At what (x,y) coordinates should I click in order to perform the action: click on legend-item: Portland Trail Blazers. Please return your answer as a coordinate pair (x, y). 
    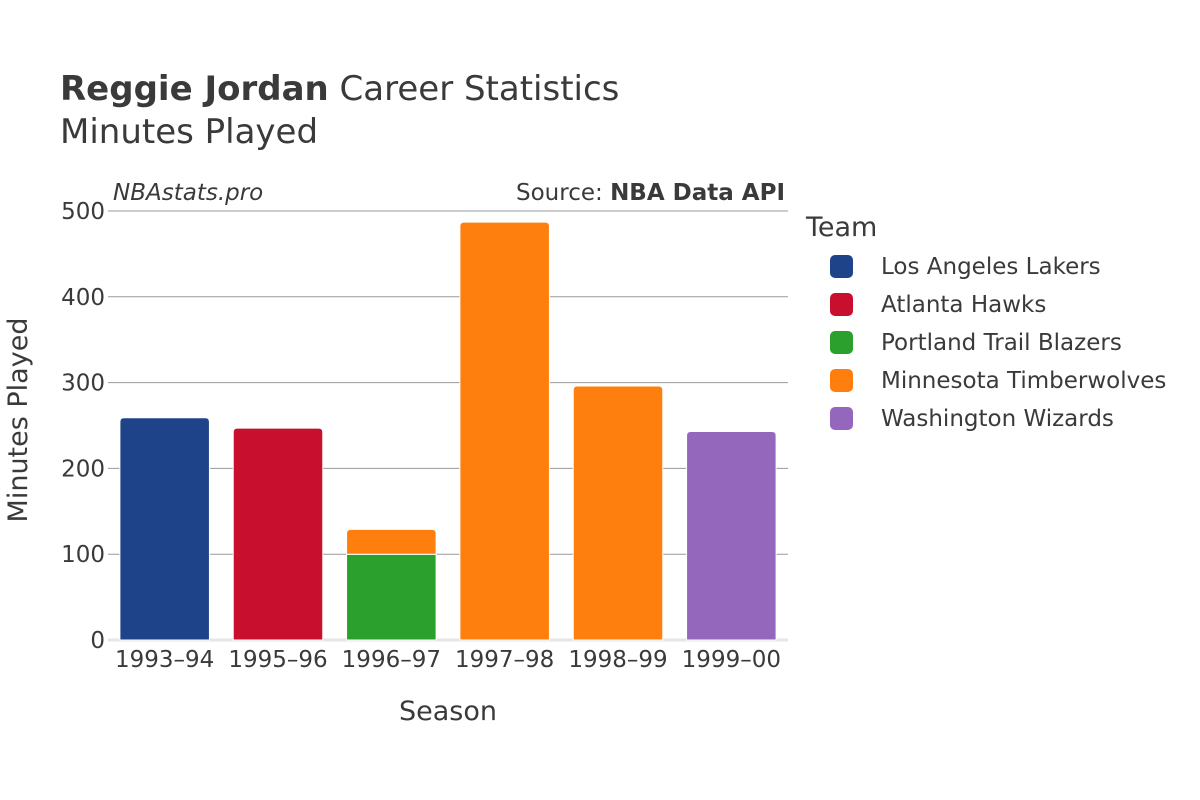
    Looking at the image, I should click on (976, 343).